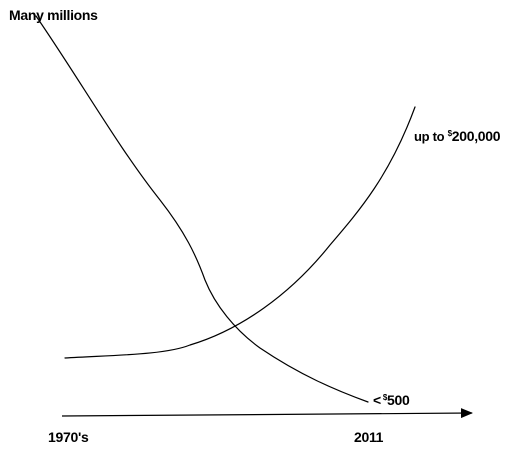 Image resolution: width=508 pixels, height=457 pixels. I want to click on start-value-label: Many millions, so click(53, 15).